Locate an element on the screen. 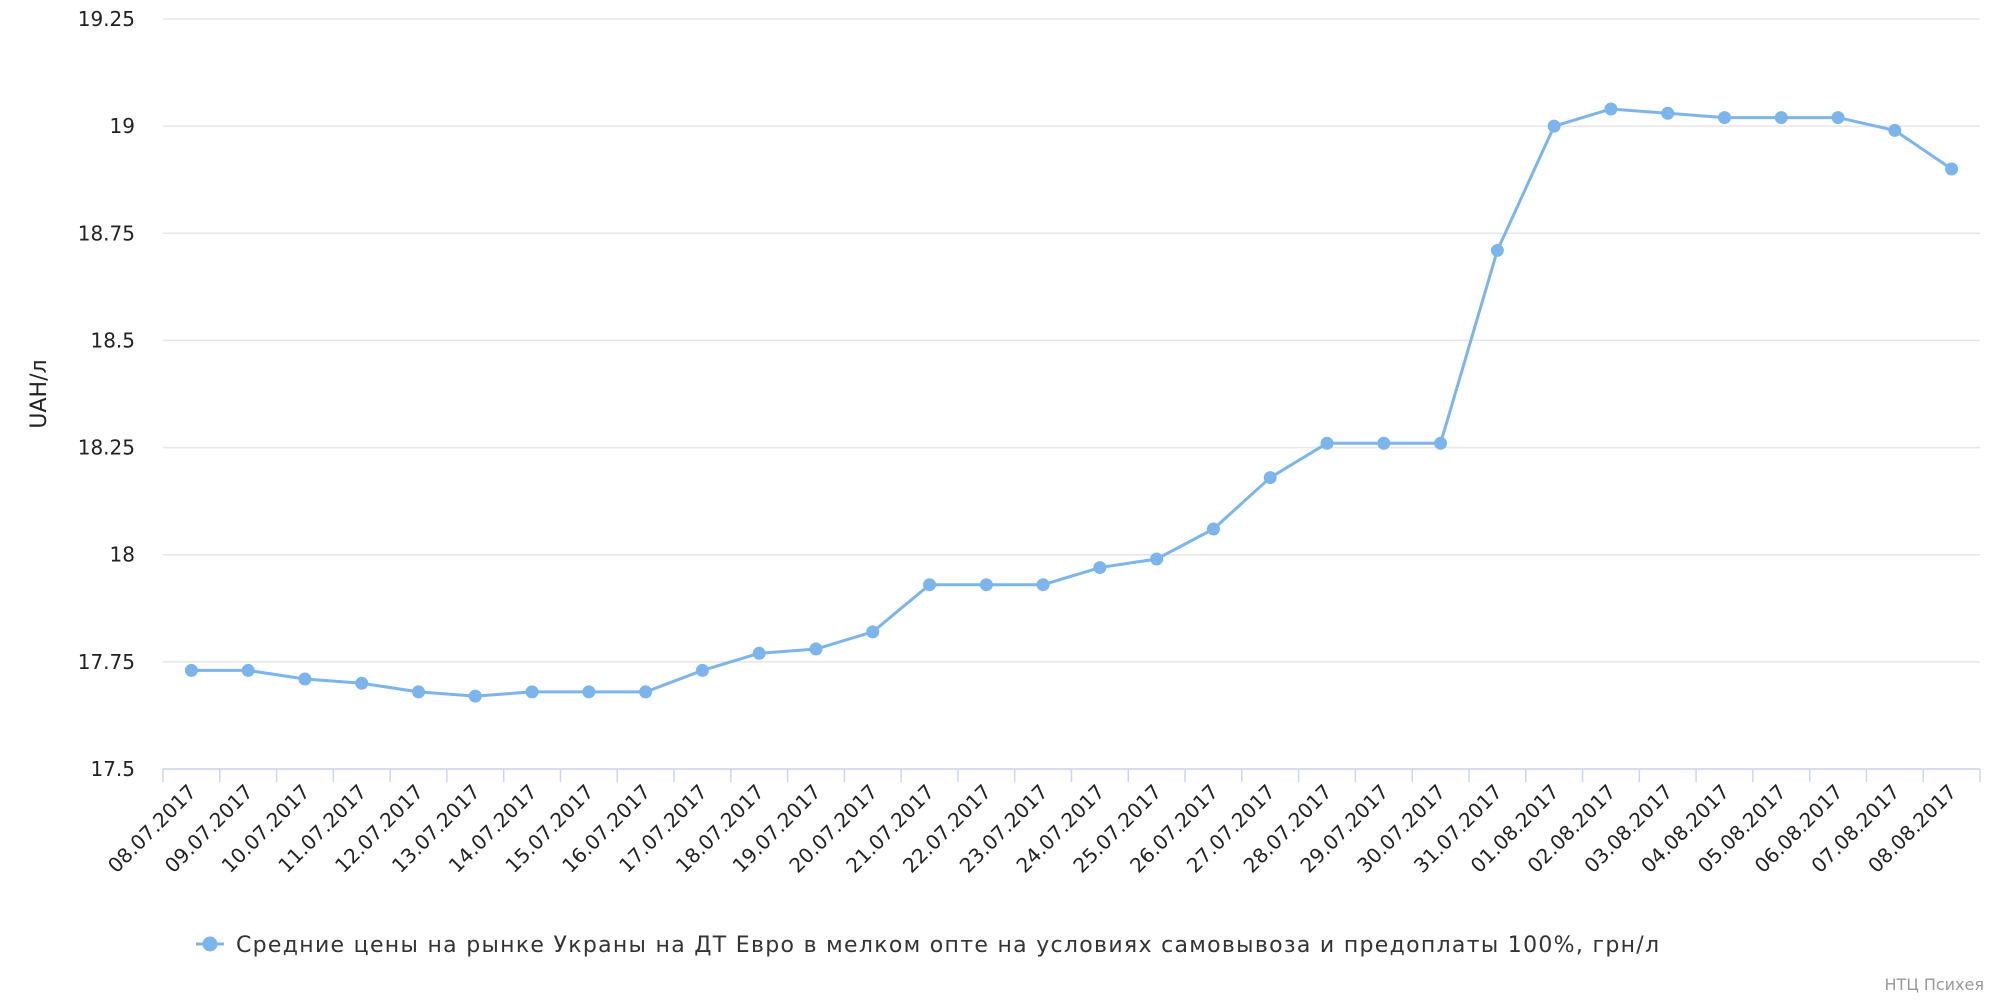  y-axis-title: UAH/л is located at coordinates (39, 393).